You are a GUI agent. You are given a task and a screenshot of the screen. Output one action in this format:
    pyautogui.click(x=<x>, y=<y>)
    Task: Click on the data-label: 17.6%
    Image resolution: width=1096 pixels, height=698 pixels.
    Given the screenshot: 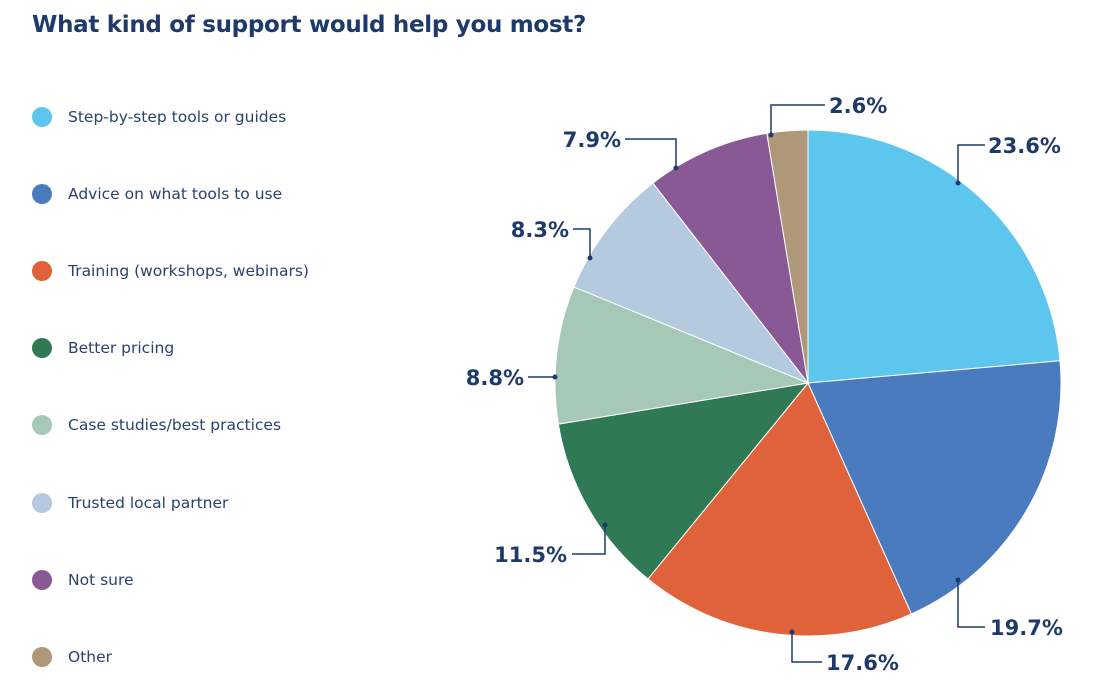 What is the action you would take?
    pyautogui.click(x=862, y=663)
    